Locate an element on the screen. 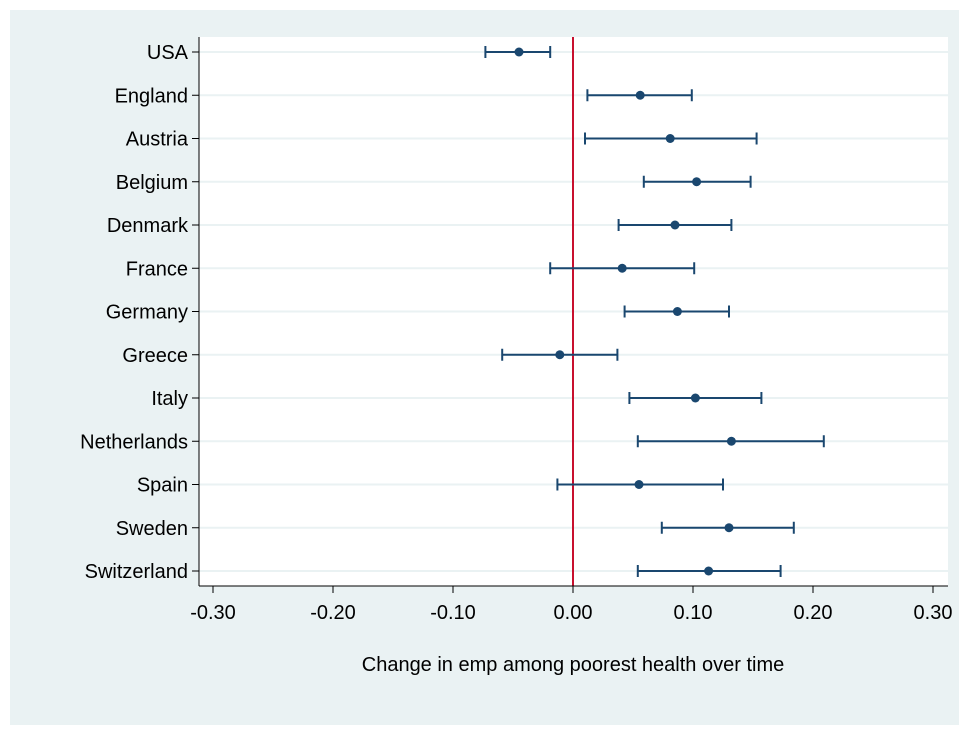  x-tick-label: 0.30 is located at coordinates (933, 613).